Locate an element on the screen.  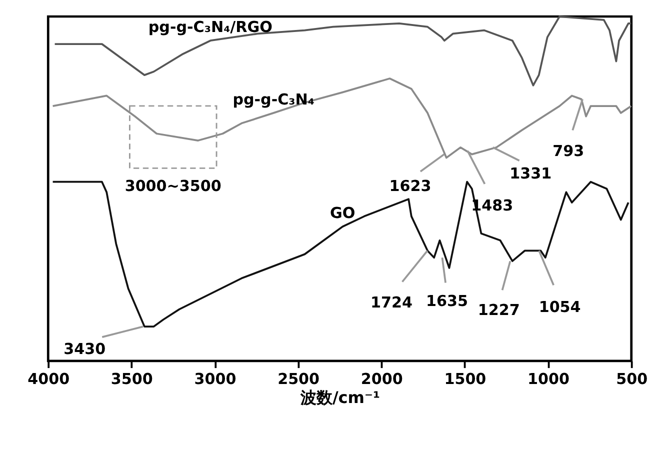
x-tick-label: 4000 is located at coordinates (49, 379).